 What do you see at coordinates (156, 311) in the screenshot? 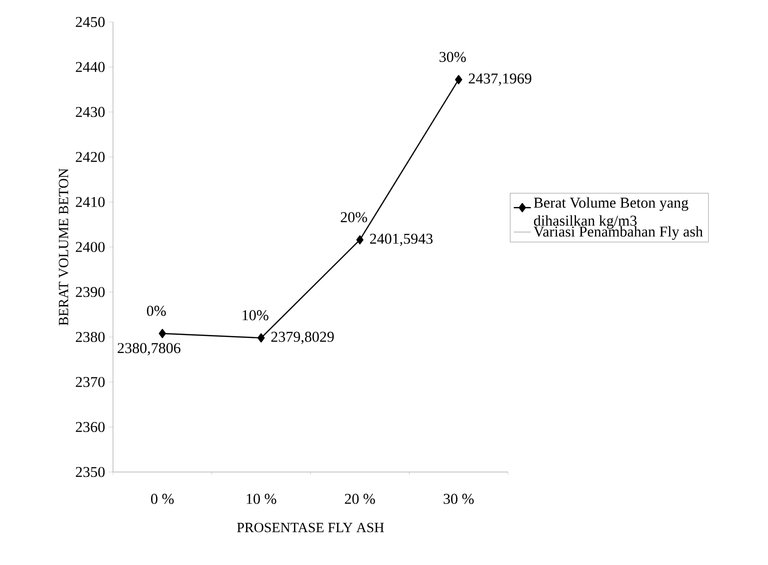
I see `annotation: 0%` at bounding box center [156, 311].